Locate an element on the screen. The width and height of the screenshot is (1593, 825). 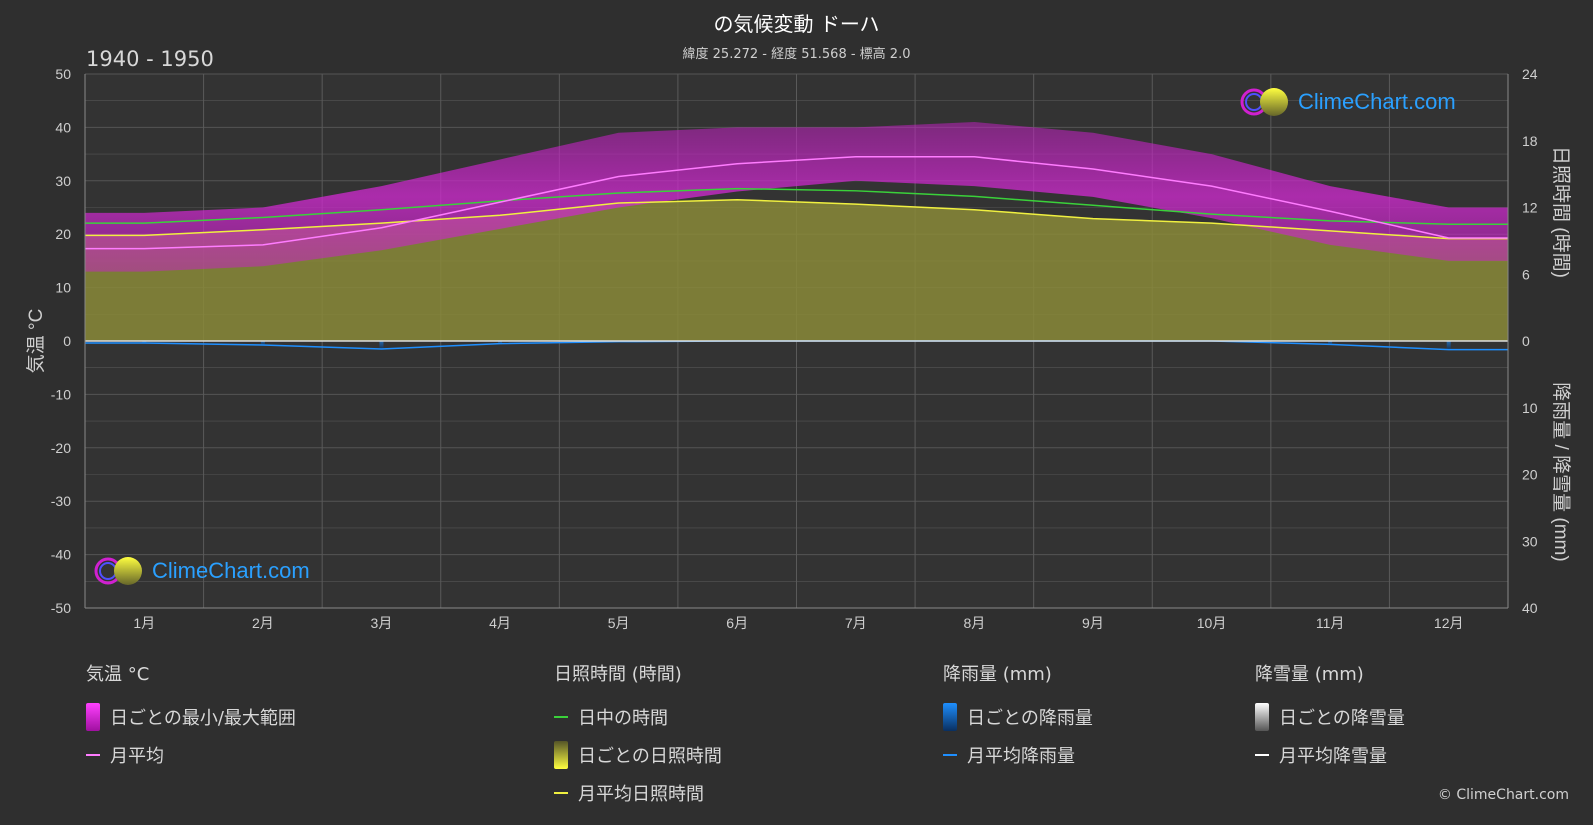
logo-top-right: ClimeChart.com is located at coordinates (1348, 102).